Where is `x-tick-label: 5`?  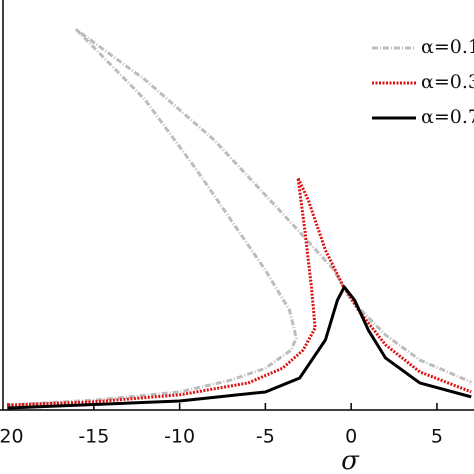
x-tick-label: 5 is located at coordinates (437, 437).